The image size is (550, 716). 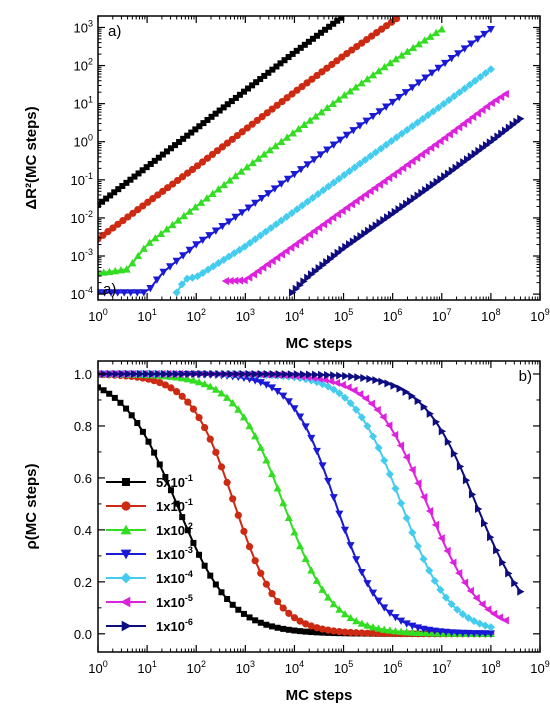 What do you see at coordinates (539, 315) in the screenshot?
I see `x-tick-label: 10⁹` at bounding box center [539, 315].